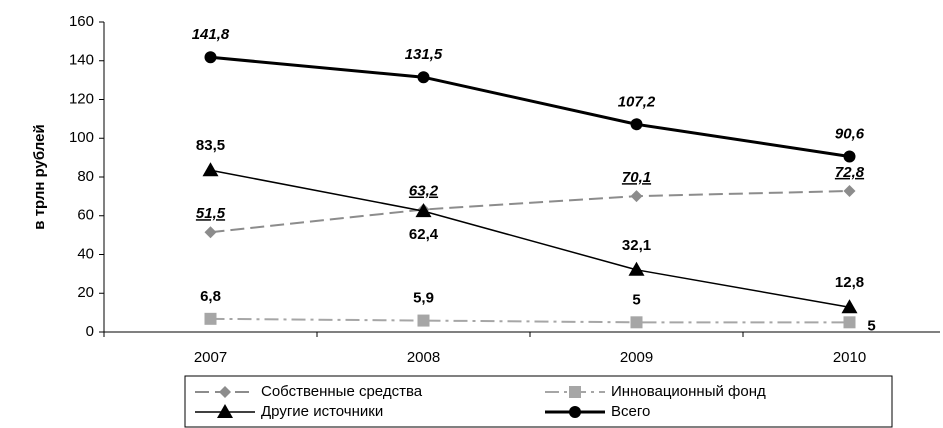  What do you see at coordinates (85, 292) in the screenshot?
I see `y-tick-label: 20` at bounding box center [85, 292].